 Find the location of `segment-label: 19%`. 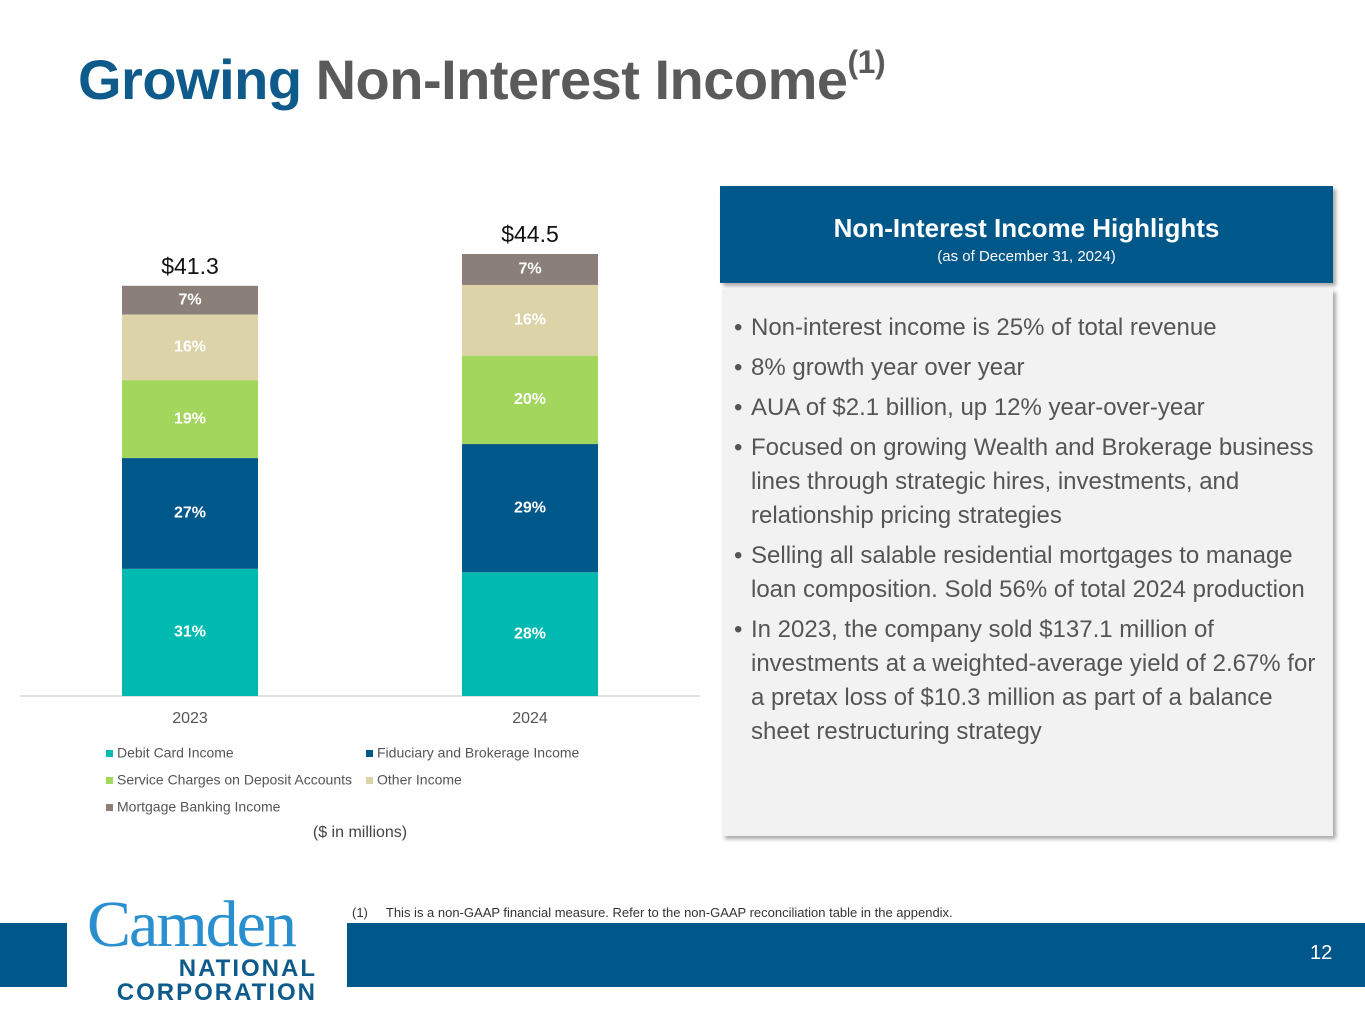

segment-label: 19% is located at coordinates (190, 418).